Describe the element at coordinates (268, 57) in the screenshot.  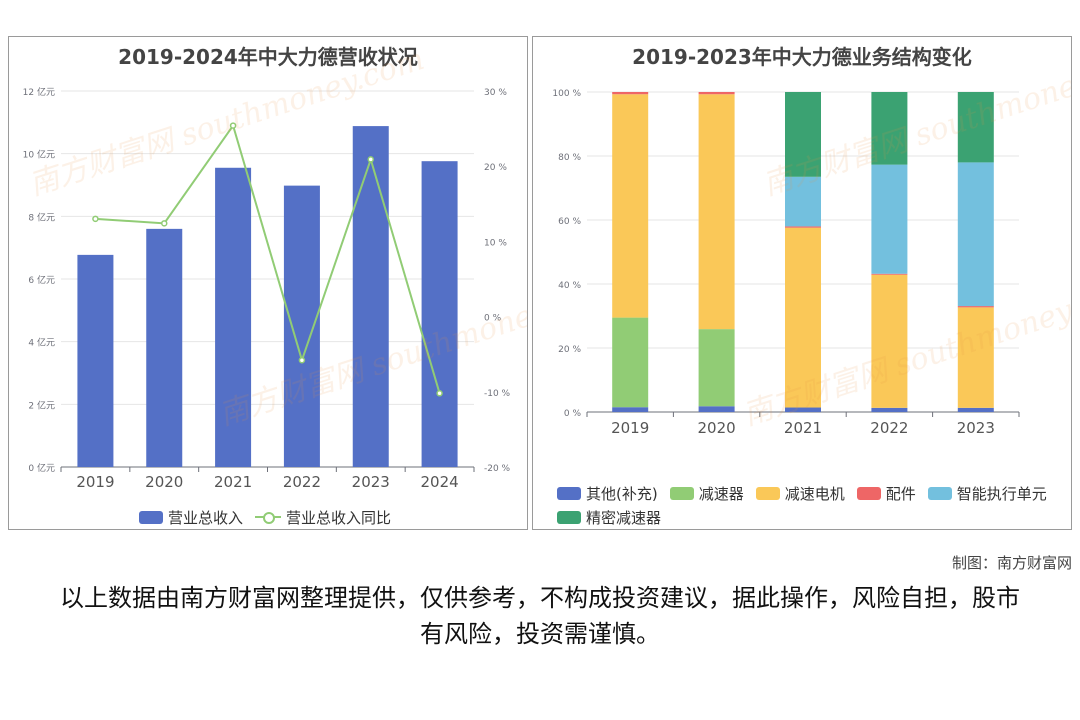
I see `revenue-chart-title: 2019-2024年中大力德营收状况` at that location.